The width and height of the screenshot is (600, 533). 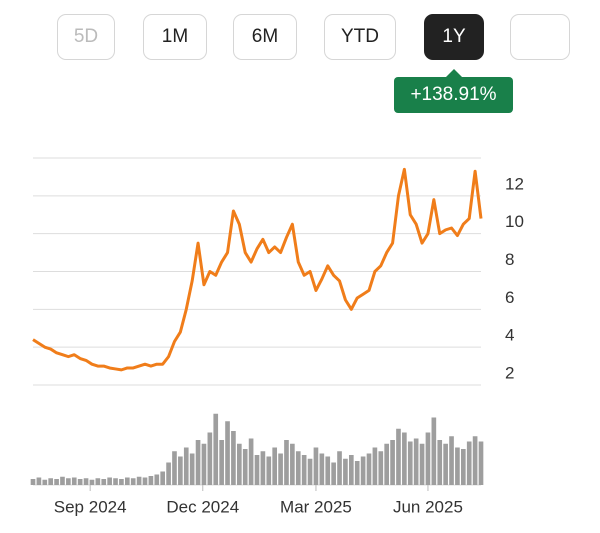 What do you see at coordinates (454, 37) in the screenshot?
I see `range-button: 1Y` at bounding box center [454, 37].